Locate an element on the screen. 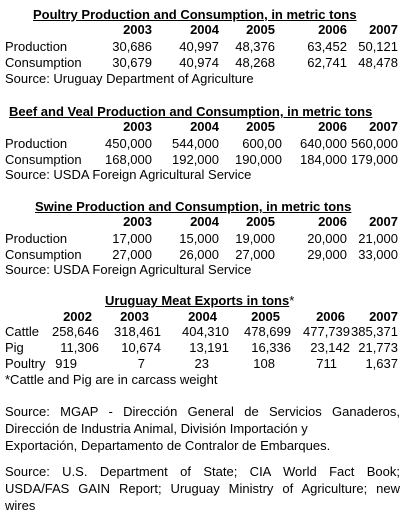  exports-header-row: 2002 2003 2004 2005 2006 2007 is located at coordinates (202, 317).